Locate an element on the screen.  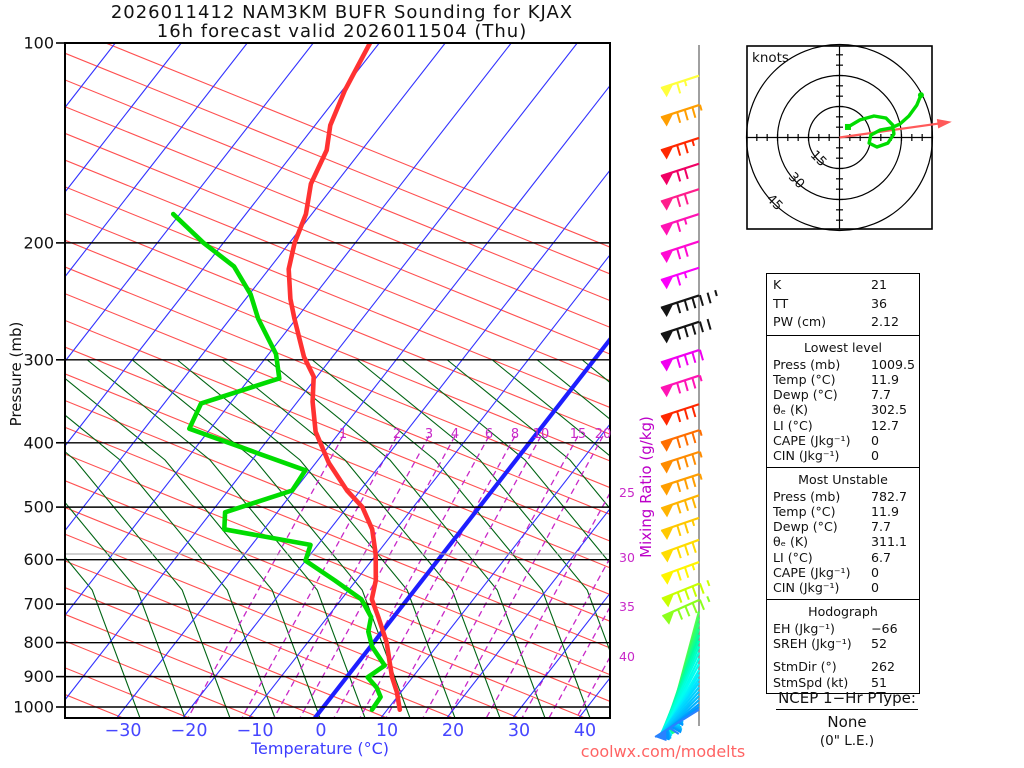
index-value: 2.12 is located at coordinates (885, 321).